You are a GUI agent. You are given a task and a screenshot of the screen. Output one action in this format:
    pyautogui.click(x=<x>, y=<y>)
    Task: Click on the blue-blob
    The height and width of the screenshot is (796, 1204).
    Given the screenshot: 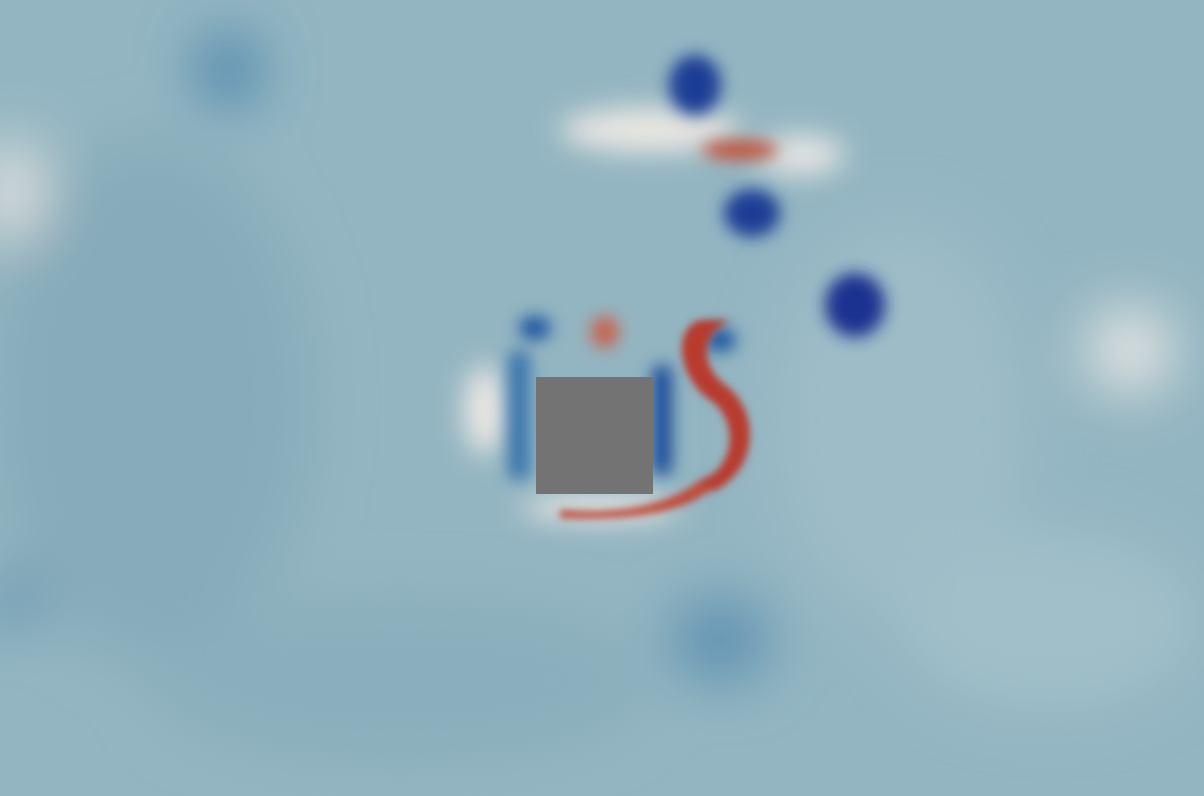 What is the action you would take?
    pyautogui.click(x=535, y=328)
    